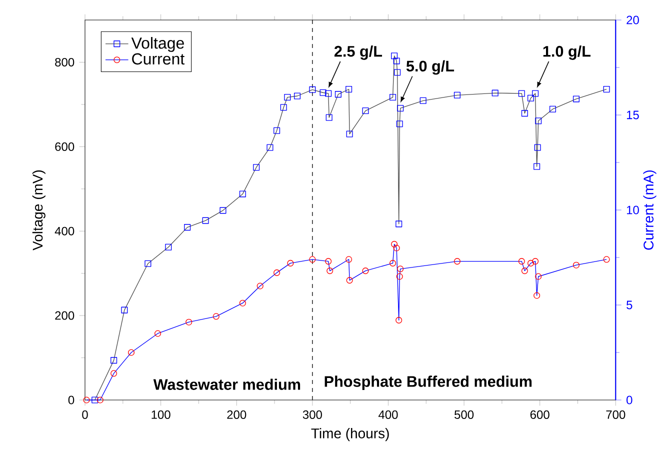 The width and height of the screenshot is (665, 458). I want to click on x-tick-label: 500, so click(464, 414).